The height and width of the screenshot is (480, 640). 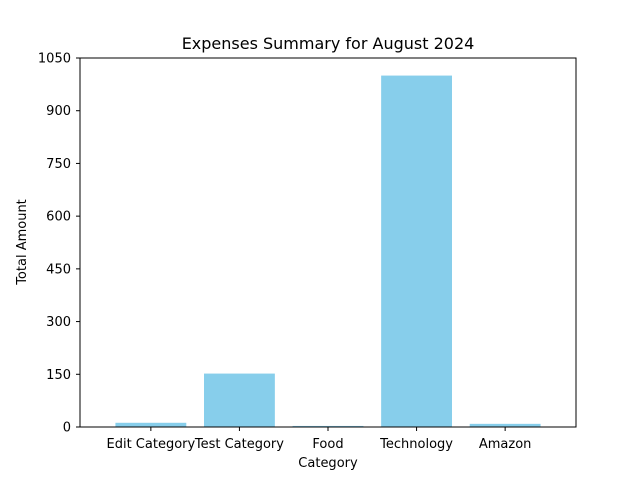 I want to click on x-tick-label: Edit Category, so click(x=151, y=444).